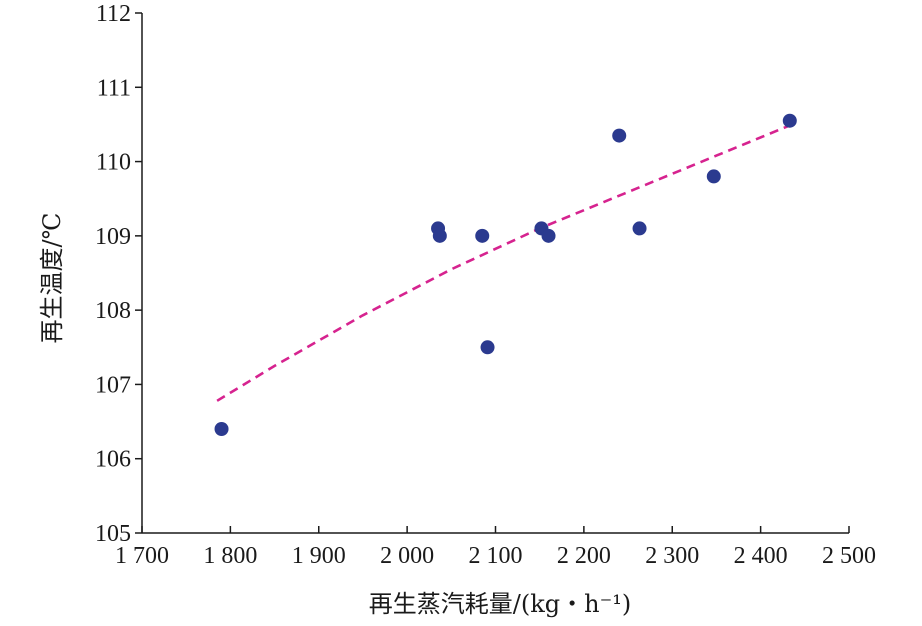 Image resolution: width=922 pixels, height=626 pixels. Describe the element at coordinates (113, 460) in the screenshot. I see `y-tick-label: 106` at that location.